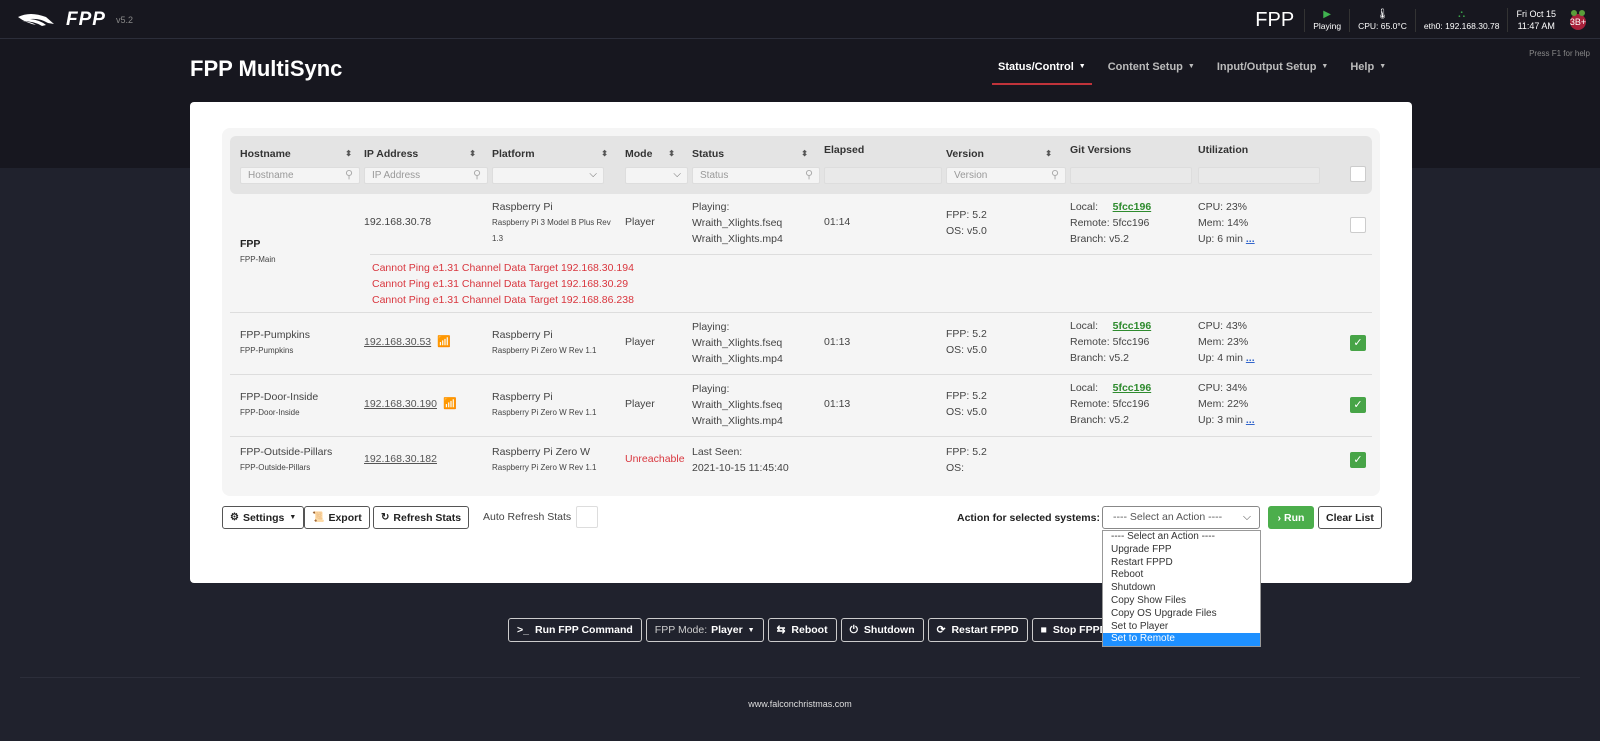 The height and width of the screenshot is (741, 1600). I want to click on falcon-logo-icon, so click(36, 20).